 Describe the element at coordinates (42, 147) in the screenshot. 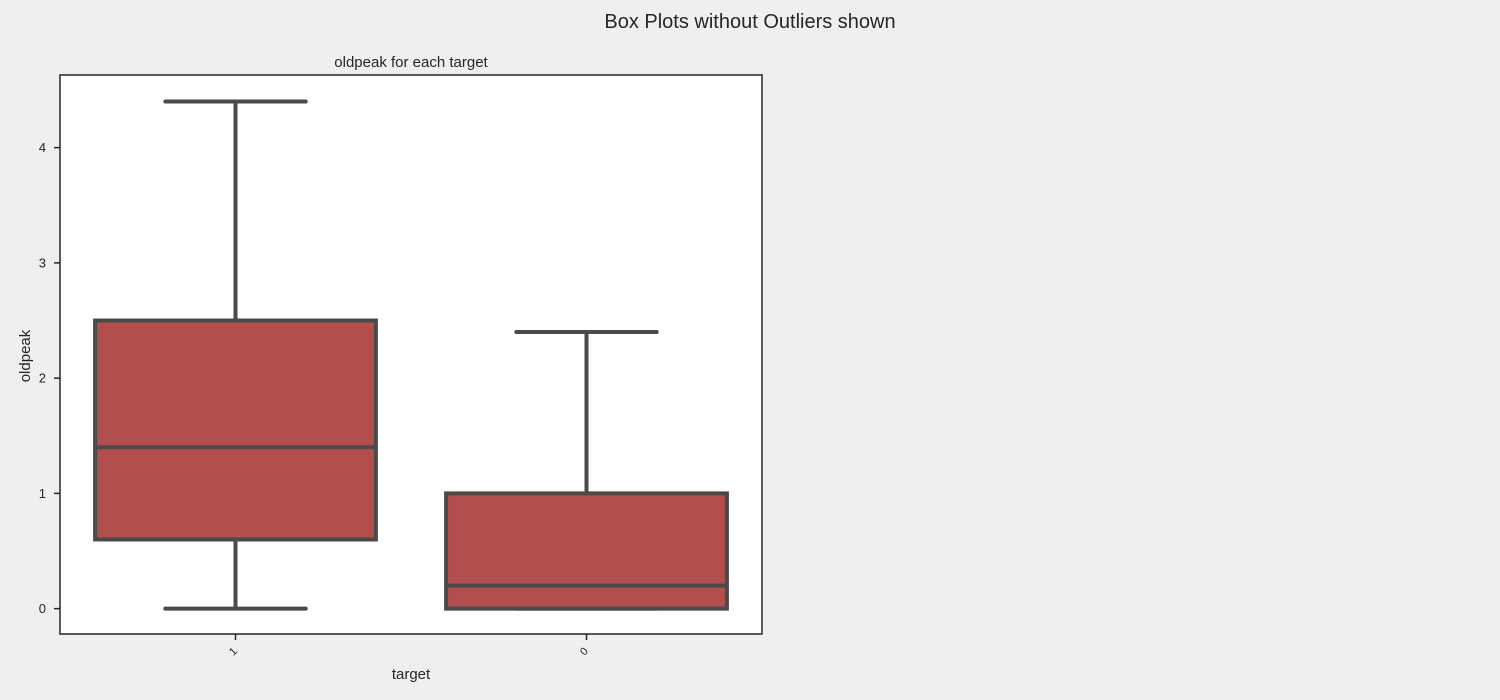

I see `y-tick-label: 4` at that location.